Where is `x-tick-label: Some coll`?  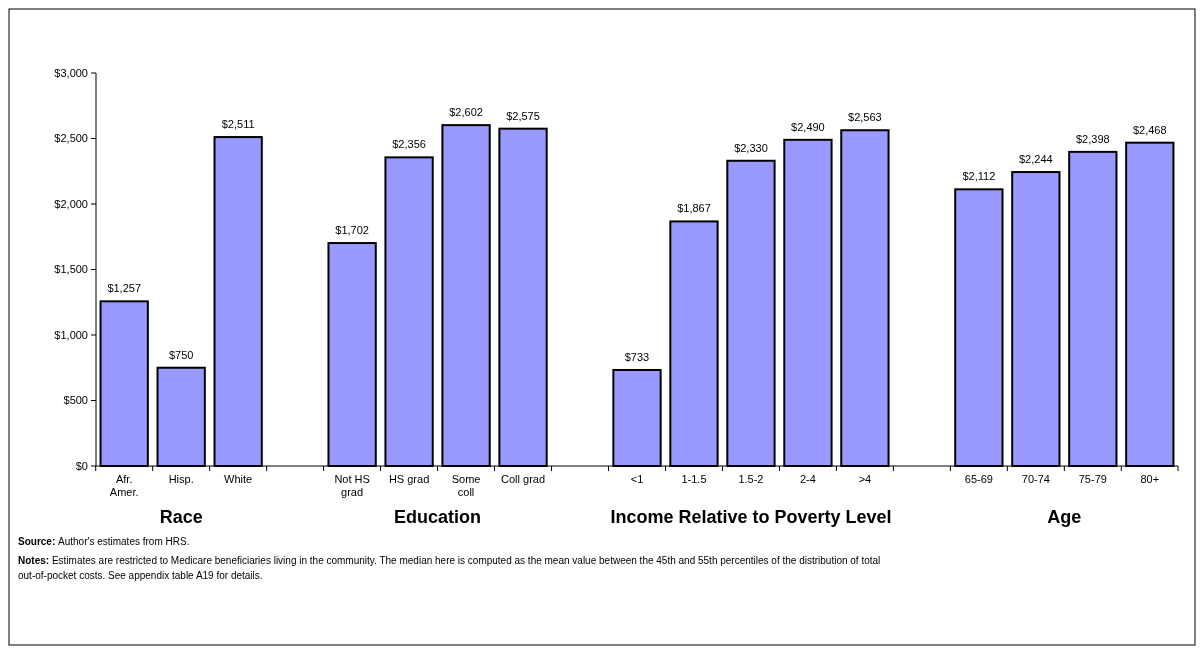
x-tick-label: Some coll is located at coordinates (466, 485).